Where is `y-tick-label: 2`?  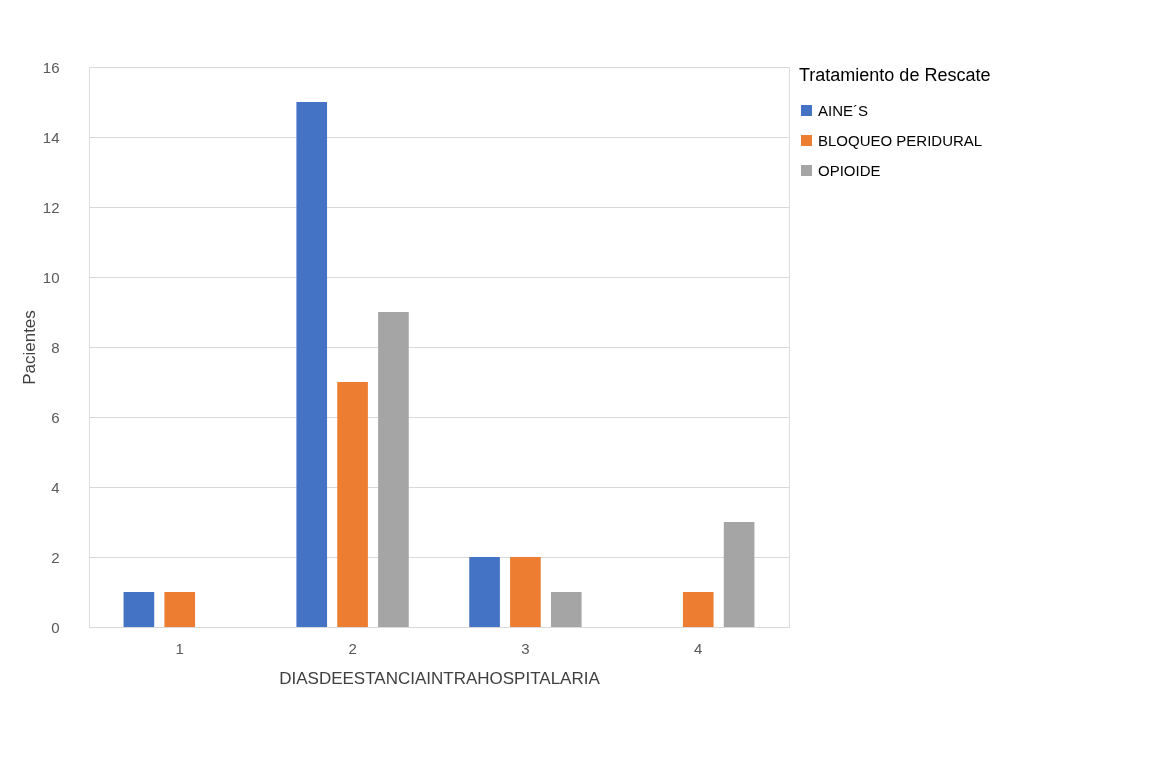 y-tick-label: 2 is located at coordinates (55, 557).